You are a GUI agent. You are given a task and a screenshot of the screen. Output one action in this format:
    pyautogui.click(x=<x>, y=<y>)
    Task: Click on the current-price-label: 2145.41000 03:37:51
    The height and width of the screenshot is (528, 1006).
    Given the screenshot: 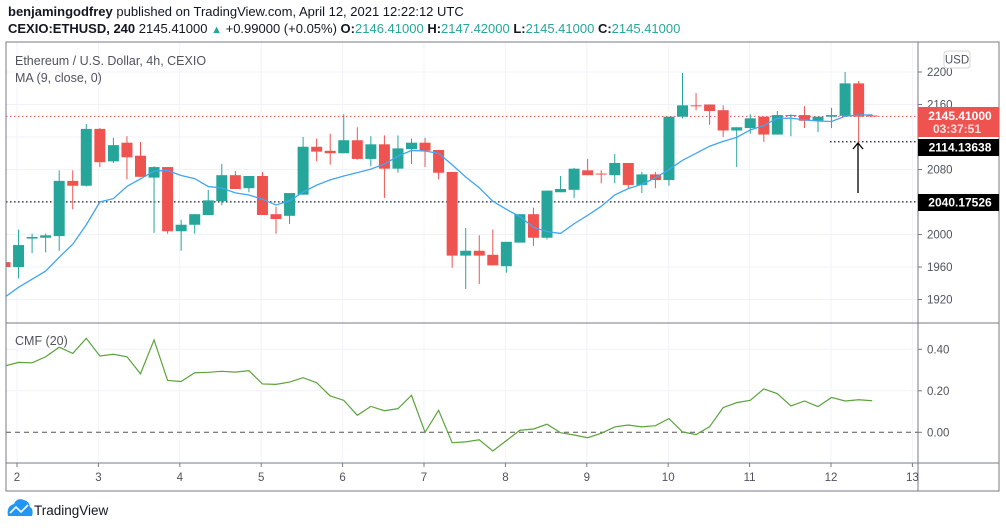 What is the action you would take?
    pyautogui.click(x=958, y=122)
    